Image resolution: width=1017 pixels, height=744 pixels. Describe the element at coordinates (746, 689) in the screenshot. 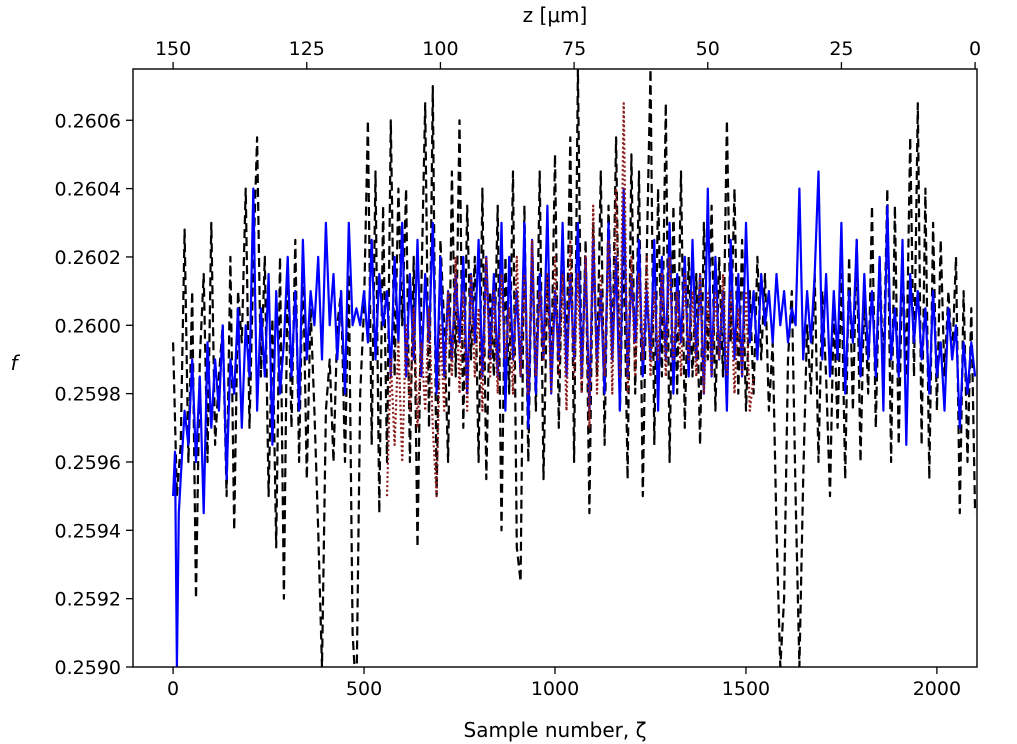

I see `x-tick-label: 1500` at that location.